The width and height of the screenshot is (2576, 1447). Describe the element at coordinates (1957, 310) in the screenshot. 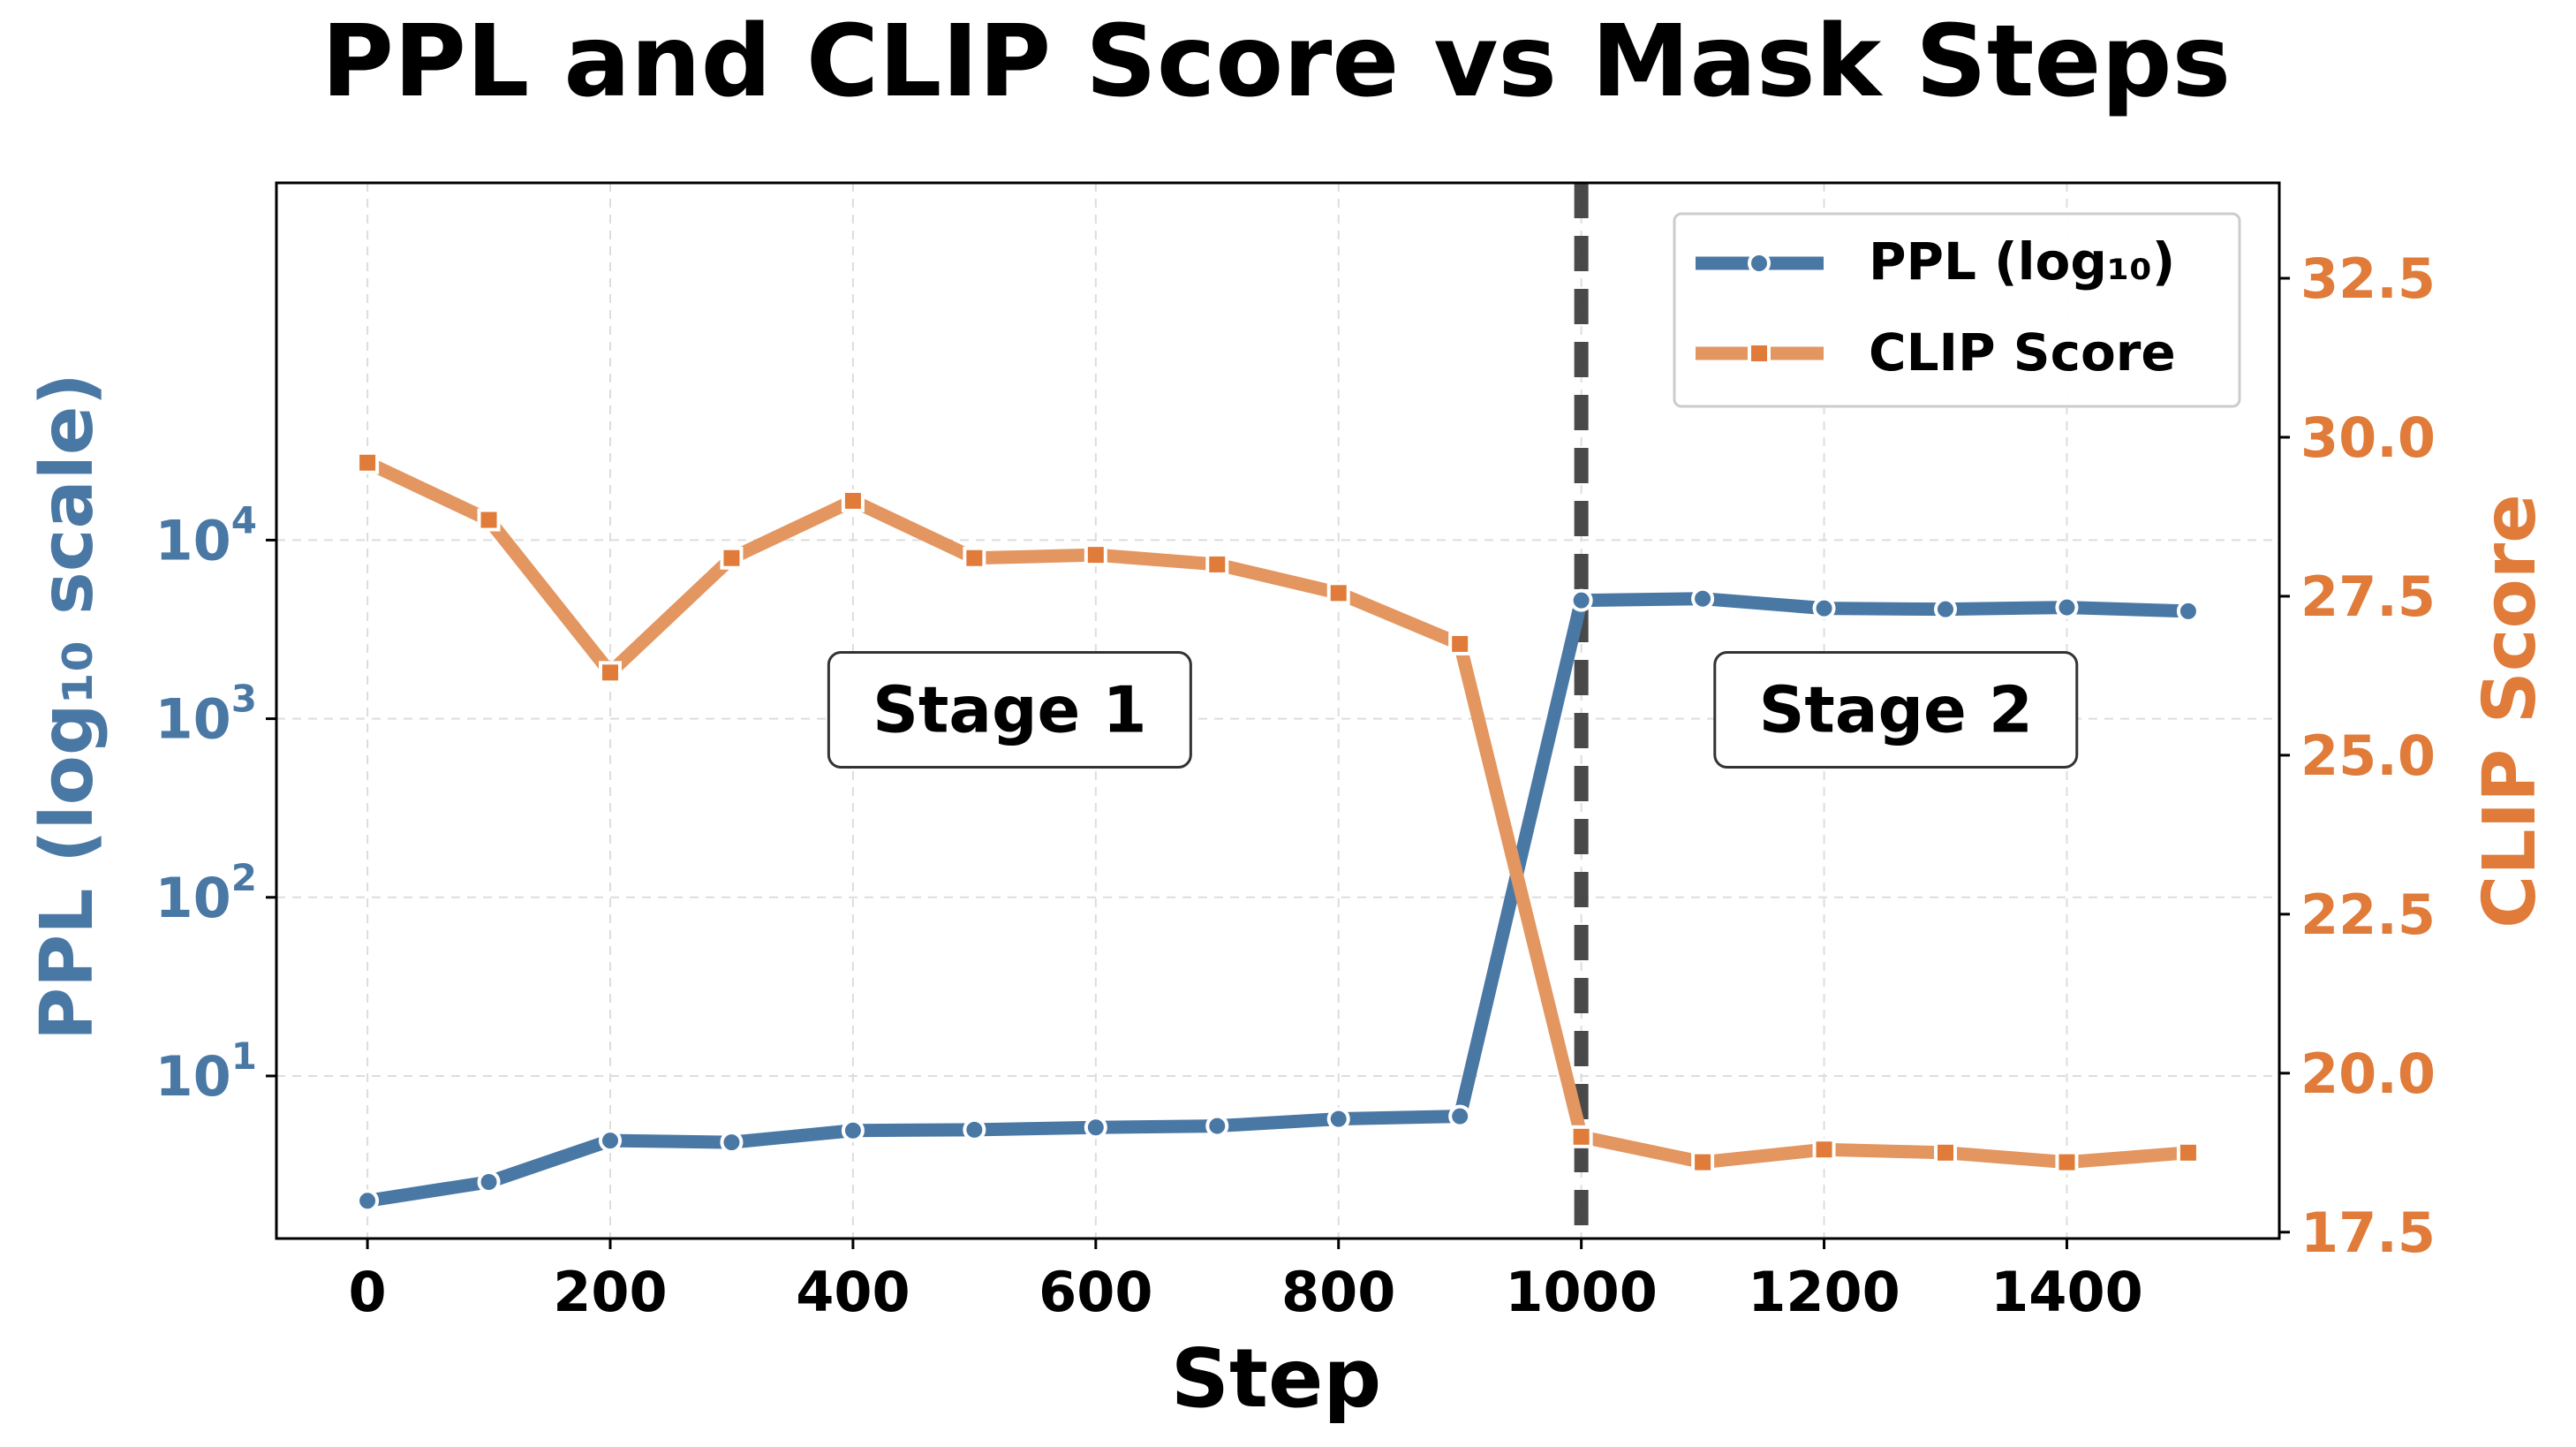

I see `legend: PPL (log₁₀) CLIP Score` at that location.